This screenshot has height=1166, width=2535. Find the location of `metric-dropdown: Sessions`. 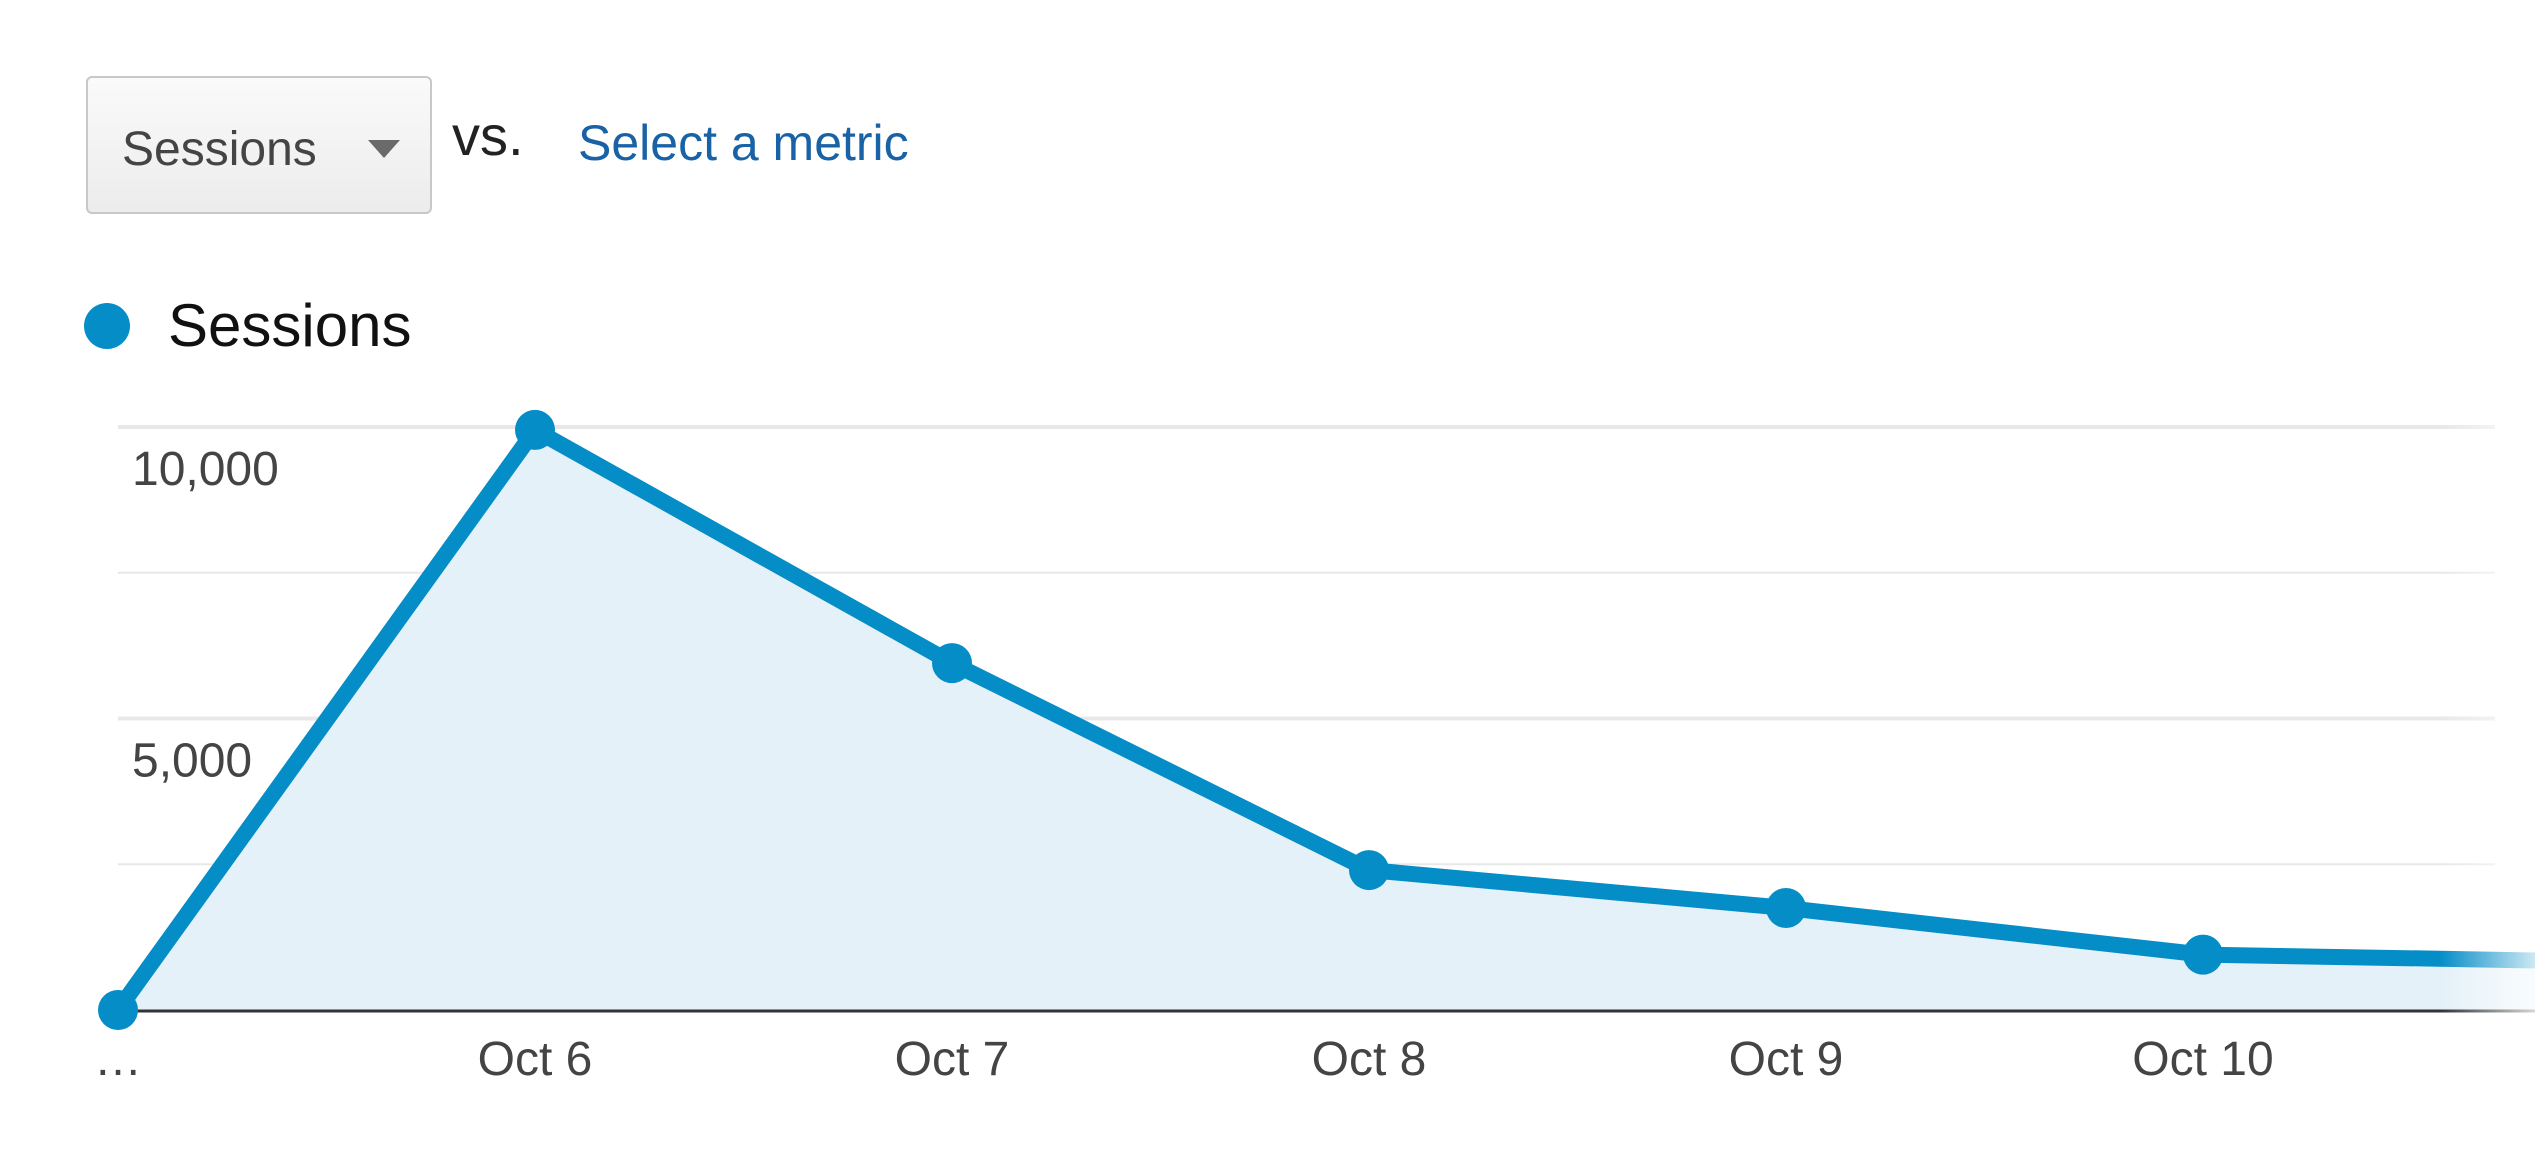

metric-dropdown: Sessions is located at coordinates (259, 145).